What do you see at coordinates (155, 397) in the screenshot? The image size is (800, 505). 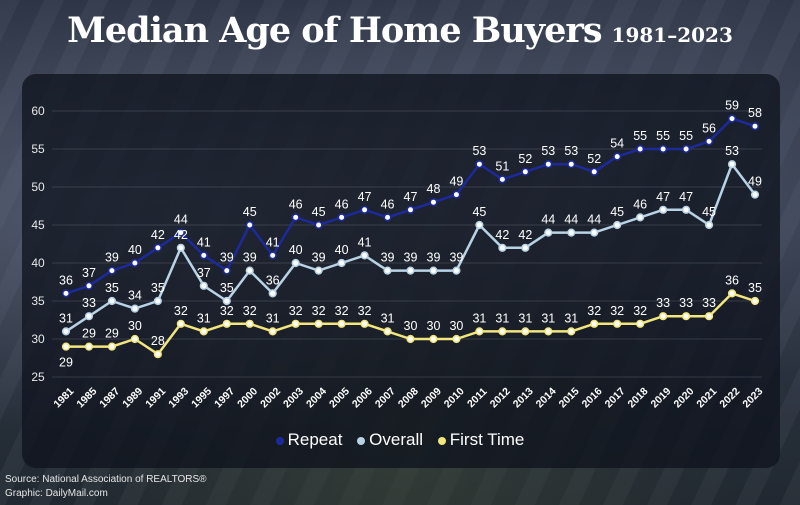 I see `x-tick-label: 1991` at bounding box center [155, 397].